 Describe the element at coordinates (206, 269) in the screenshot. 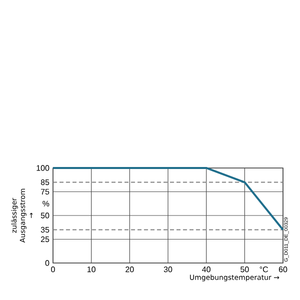

I see `x-tick-label: 40` at that location.